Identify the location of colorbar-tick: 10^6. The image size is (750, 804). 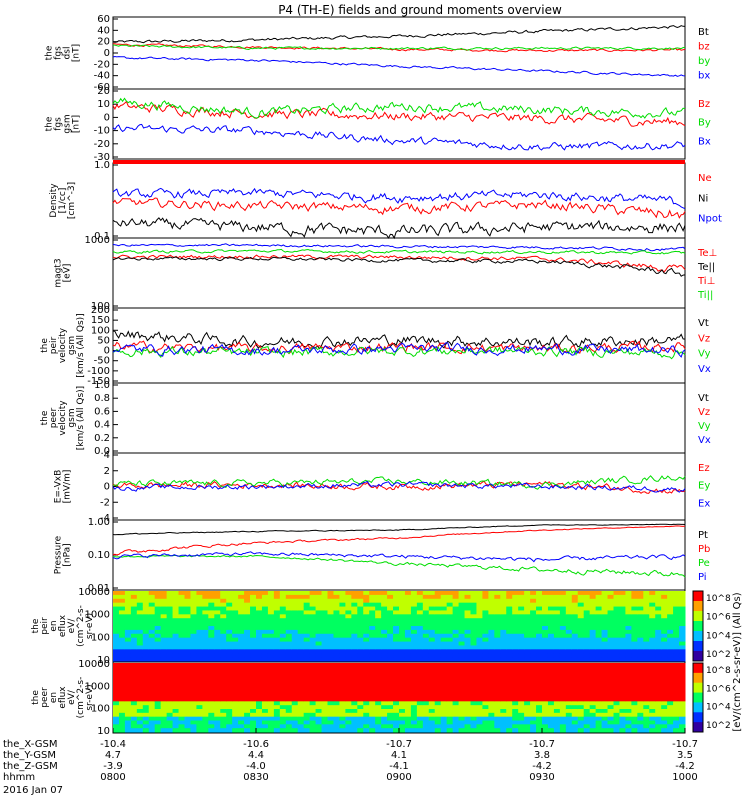
(718, 689).